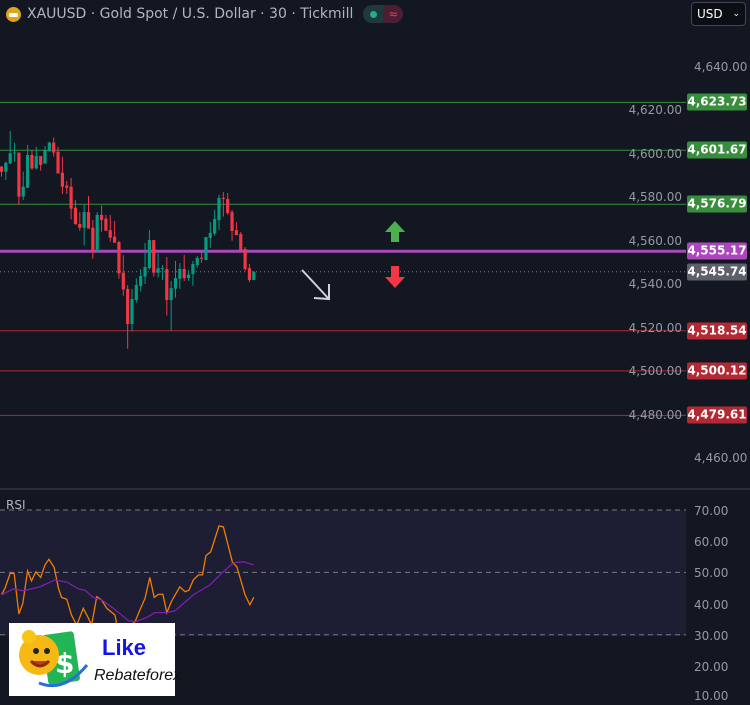  What do you see at coordinates (655, 153) in the screenshot?
I see `price-tick: 4,600.00` at bounding box center [655, 153].